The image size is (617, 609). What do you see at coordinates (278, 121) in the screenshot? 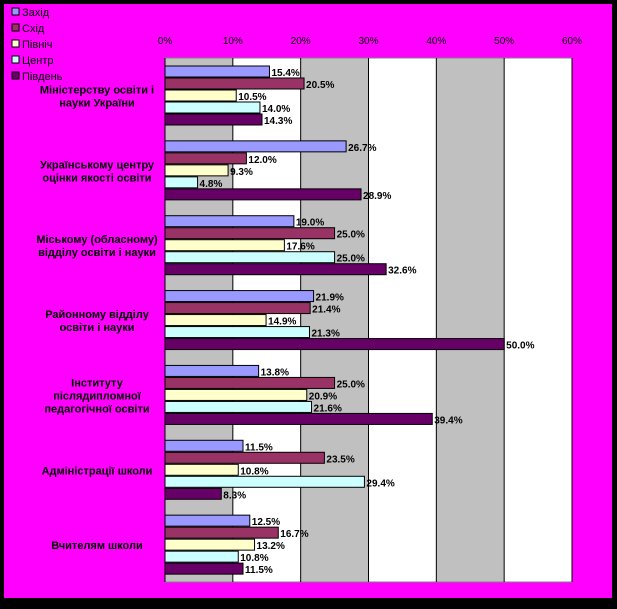
I see `bar-value-label: 14.3%` at bounding box center [278, 121].